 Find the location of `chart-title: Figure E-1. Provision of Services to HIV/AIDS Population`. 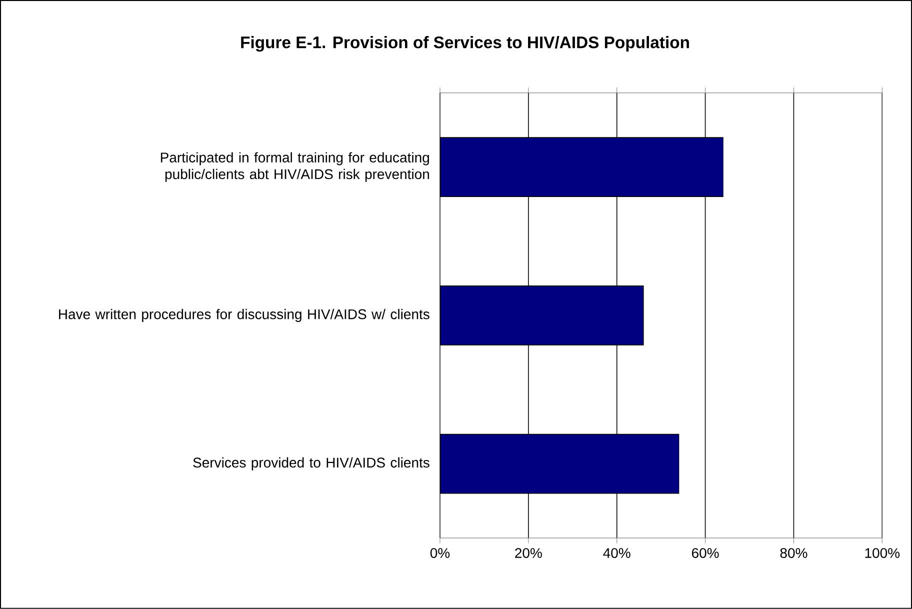

chart-title: Figure E-1. Provision of Services to HIV/AIDS Population is located at coordinates (465, 44).